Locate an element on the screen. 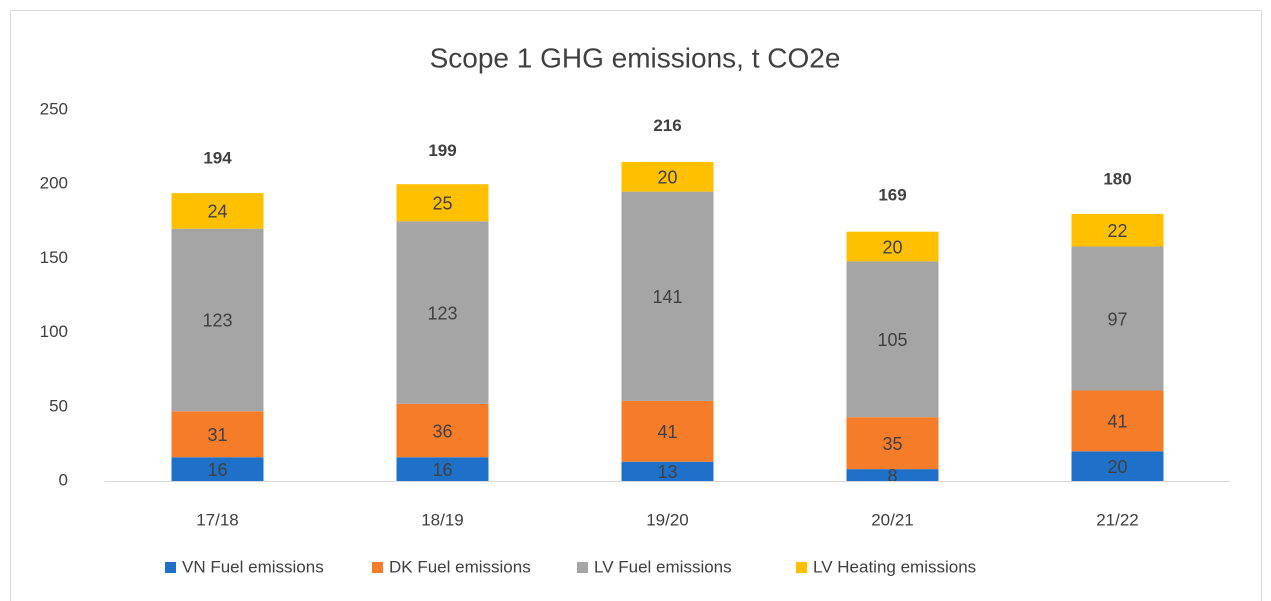 The width and height of the screenshot is (1271, 601). y-tick-label: 200 is located at coordinates (54, 183).